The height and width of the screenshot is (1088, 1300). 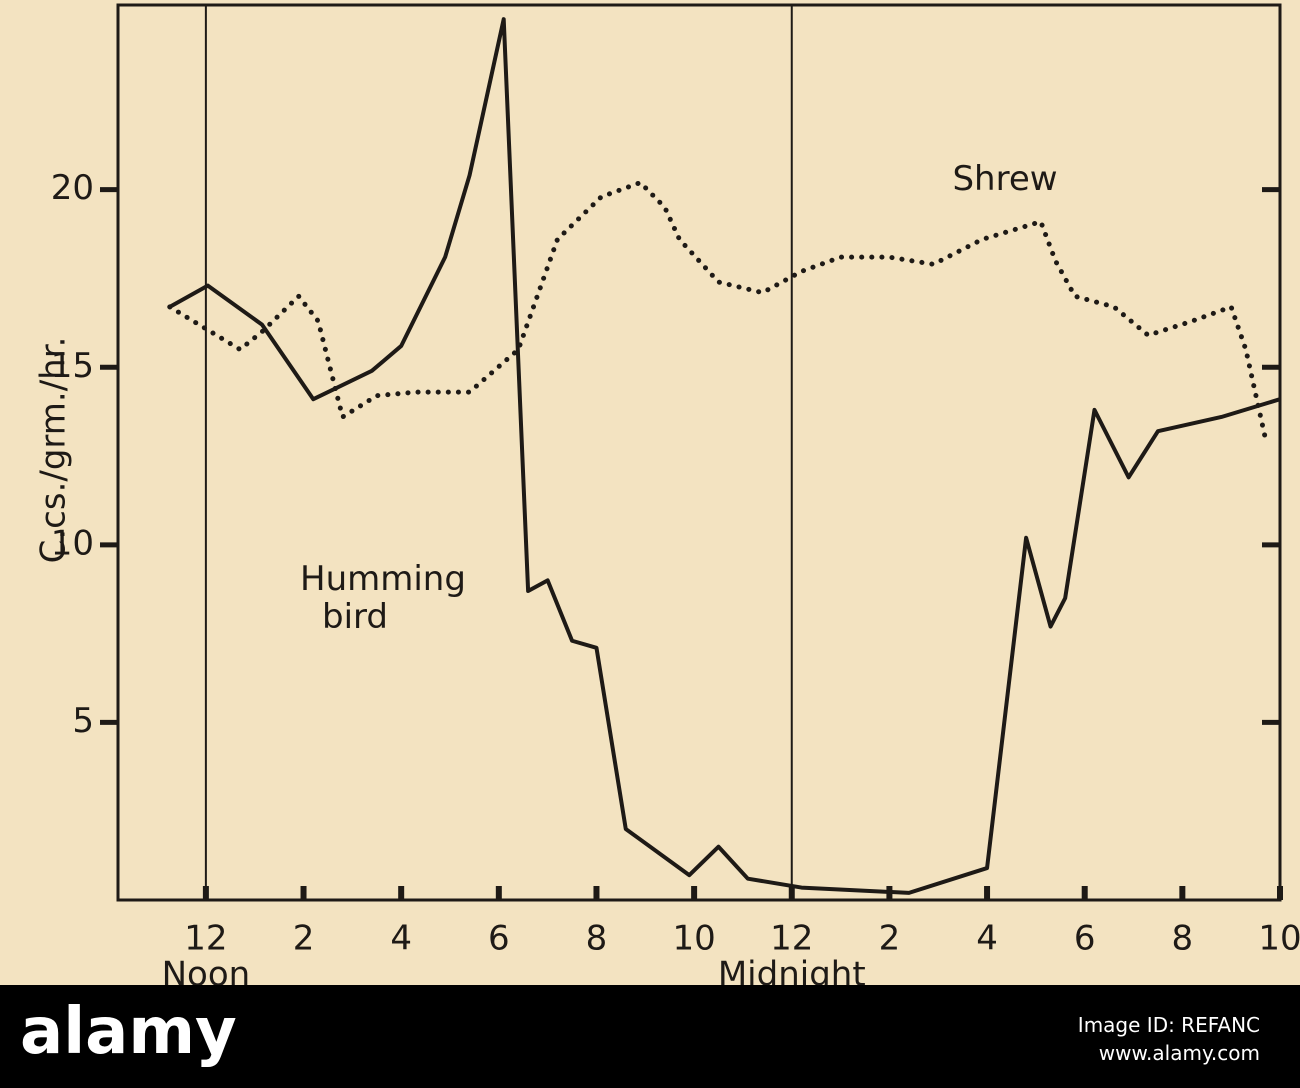 What do you see at coordinates (792, 970) in the screenshot?
I see `x-annotation: Midnight` at bounding box center [792, 970].